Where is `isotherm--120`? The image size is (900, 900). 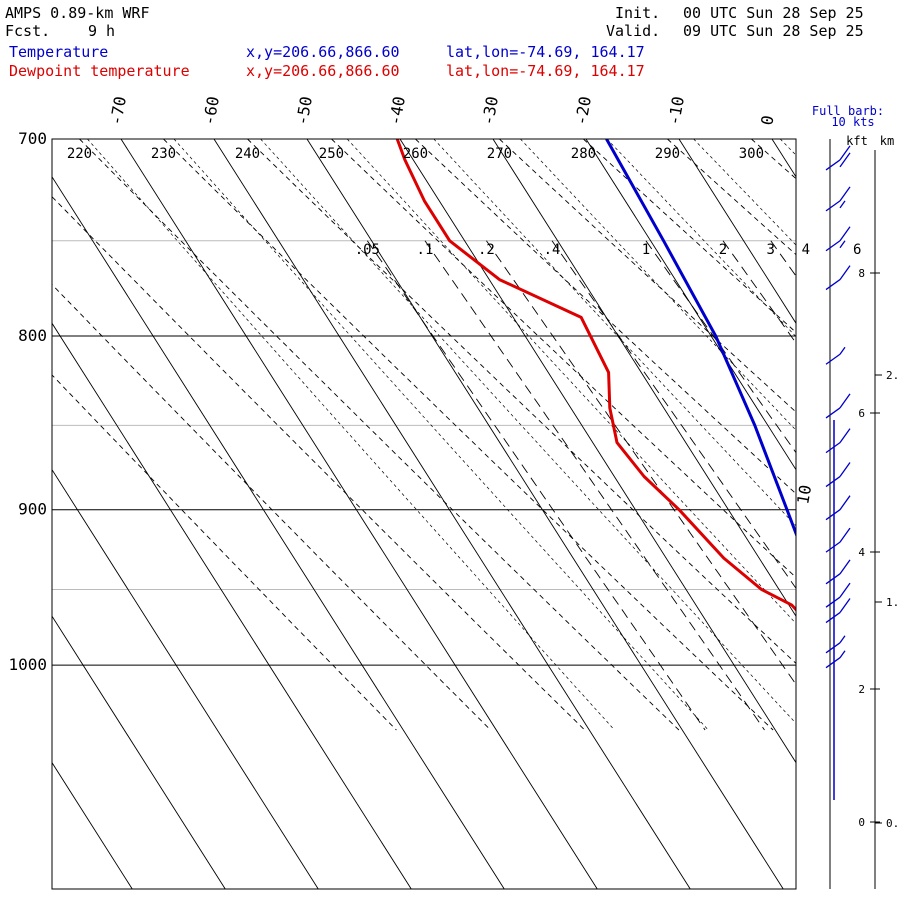
isotherm--120 is located at coordinates (92, 825).